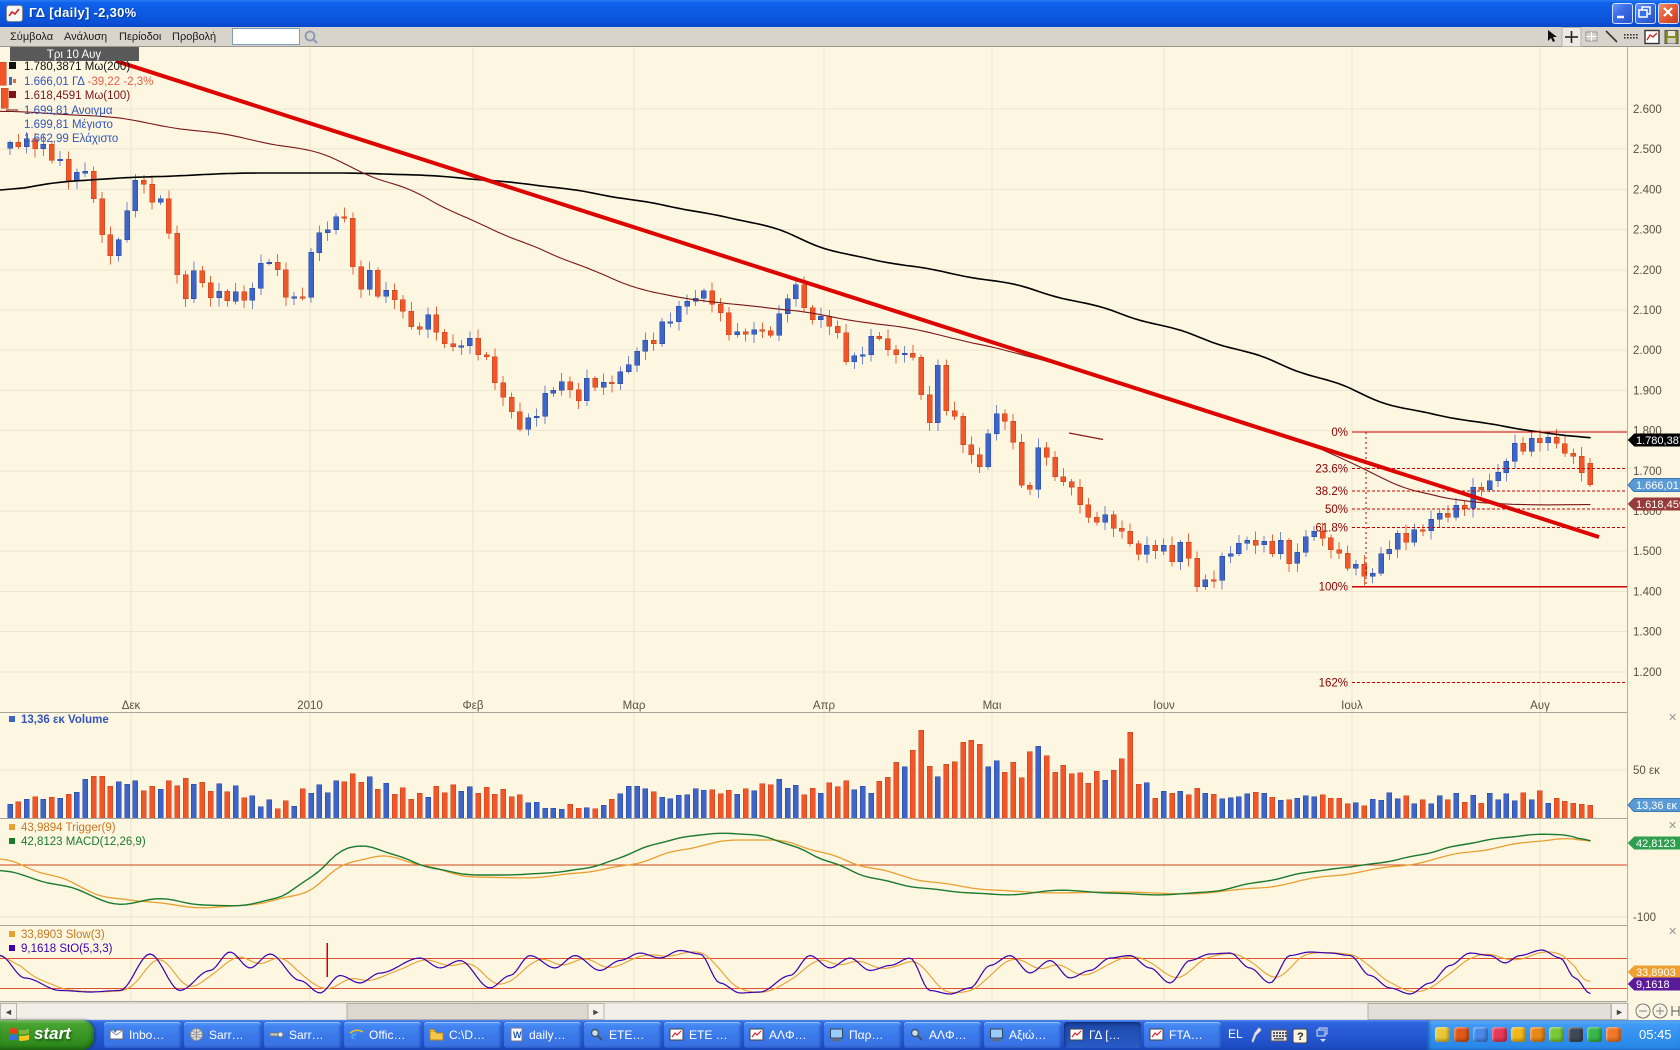  I want to click on svg-text: Φεβ, so click(473, 706).